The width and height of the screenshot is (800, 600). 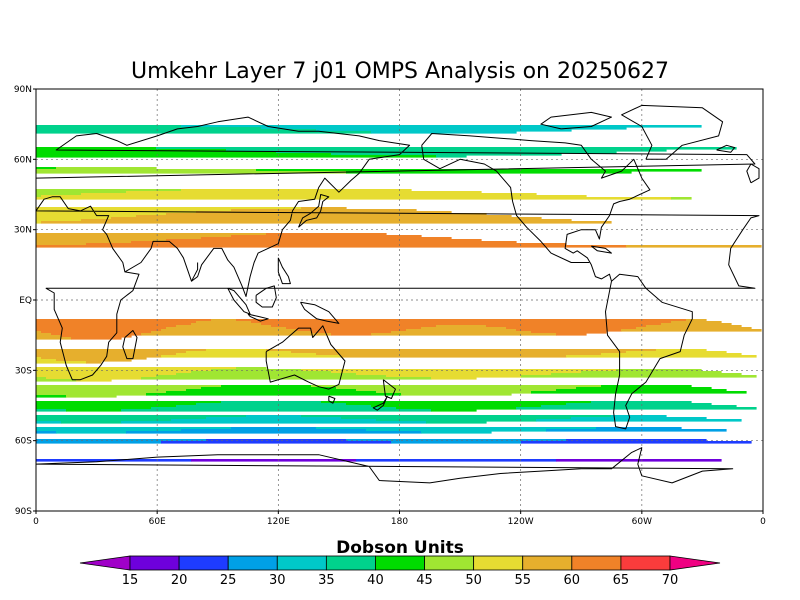 I want to click on coastline-arabia-india-gap, so click(x=195, y=272).